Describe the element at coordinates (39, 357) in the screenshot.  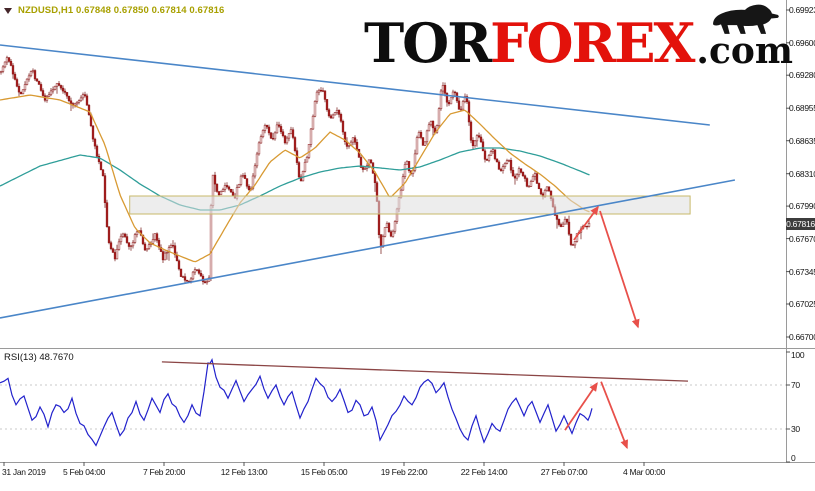
I see `rsi-indicator-label: RSI(13) 48.7670` at that location.